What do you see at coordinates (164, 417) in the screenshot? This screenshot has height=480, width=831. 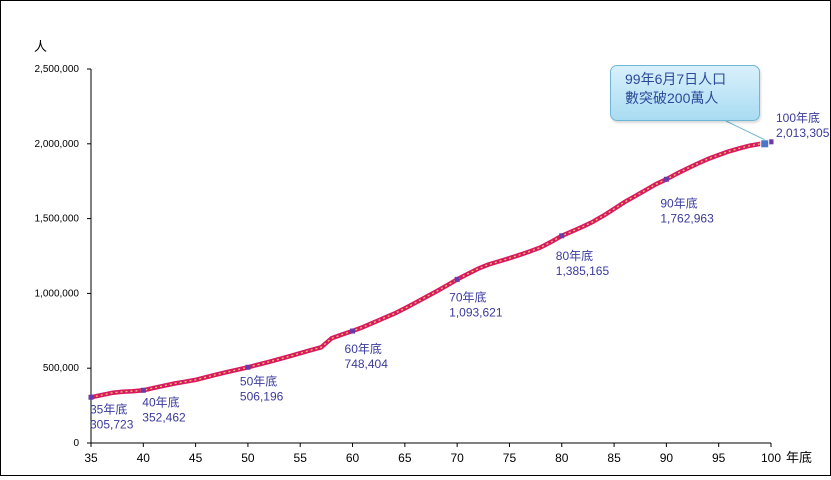 I see `annotation-value: 352,462` at bounding box center [164, 417].